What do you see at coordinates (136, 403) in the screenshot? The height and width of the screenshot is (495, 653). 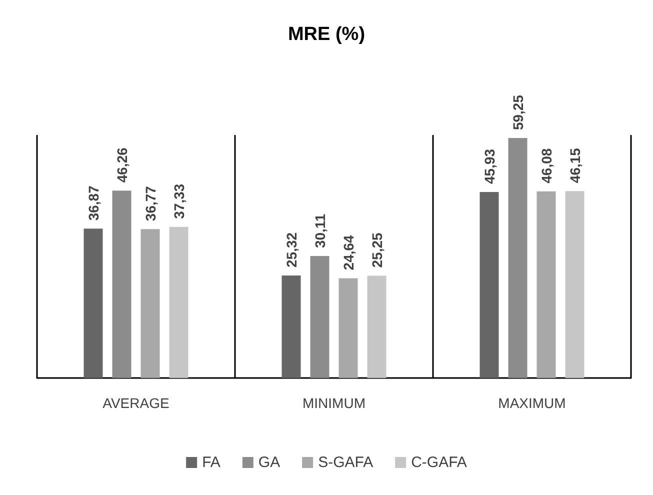 I see `x-tick-label: AVERAGE` at bounding box center [136, 403].